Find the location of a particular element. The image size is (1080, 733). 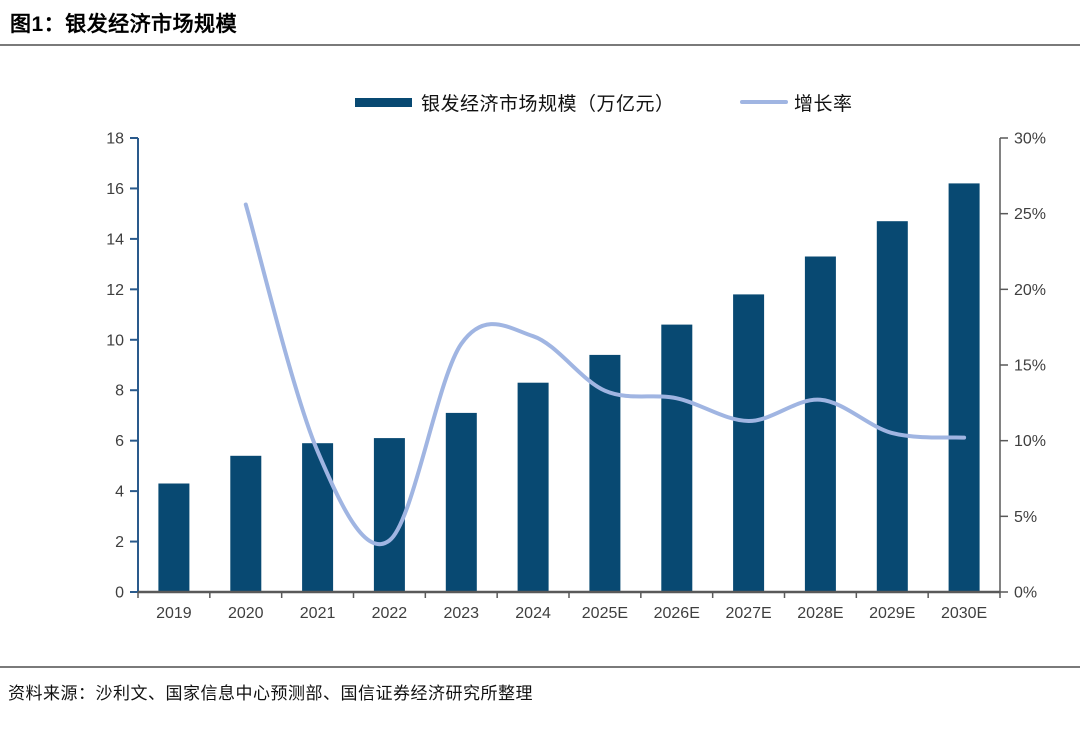

left-axis-label: 10 is located at coordinates (115, 340).